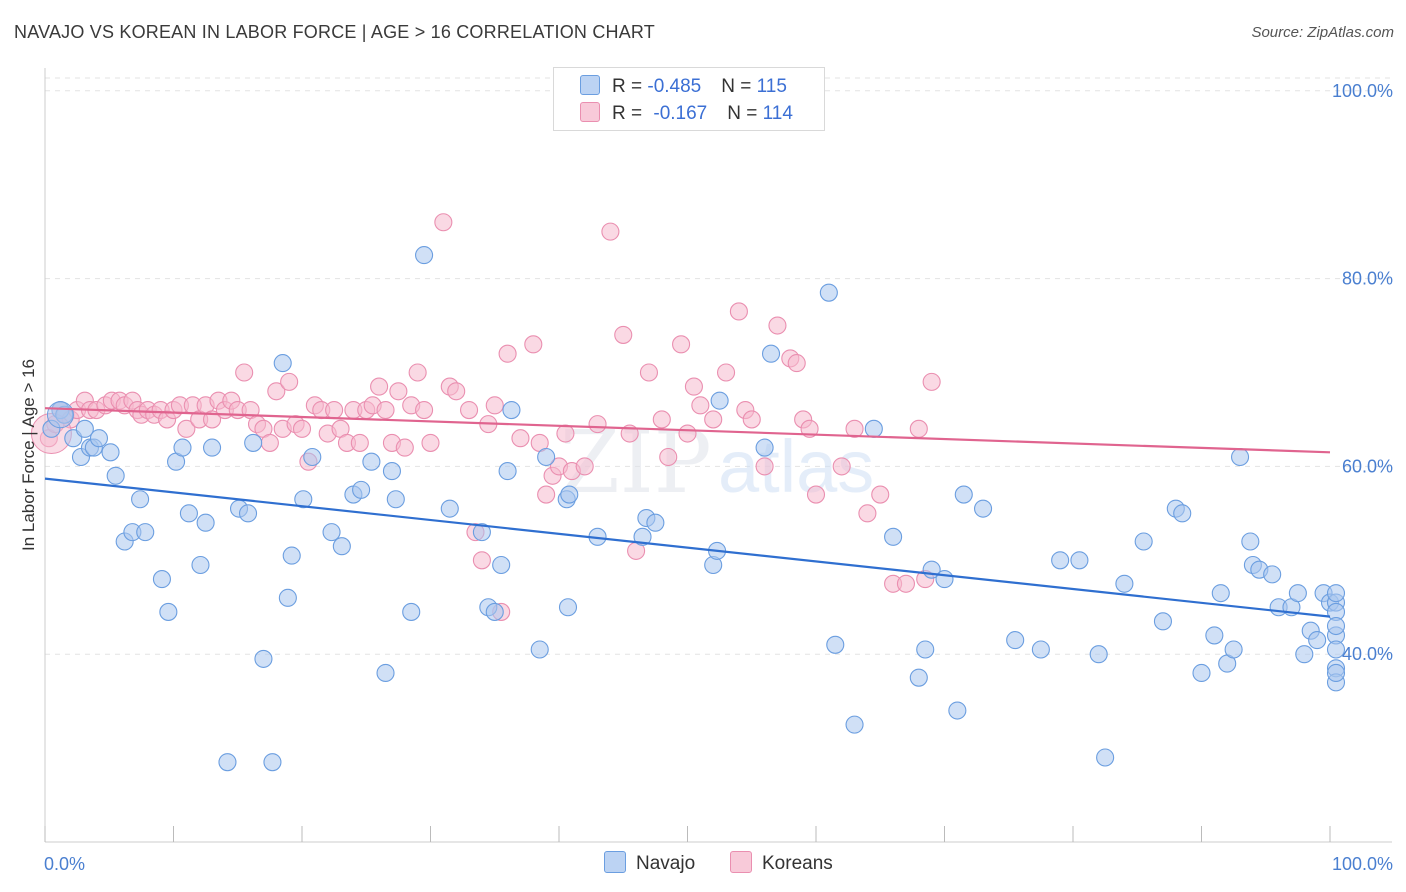 The image size is (1406, 892). What do you see at coordinates (687, 547) in the screenshot?
I see `navajo-trend-line` at bounding box center [687, 547].